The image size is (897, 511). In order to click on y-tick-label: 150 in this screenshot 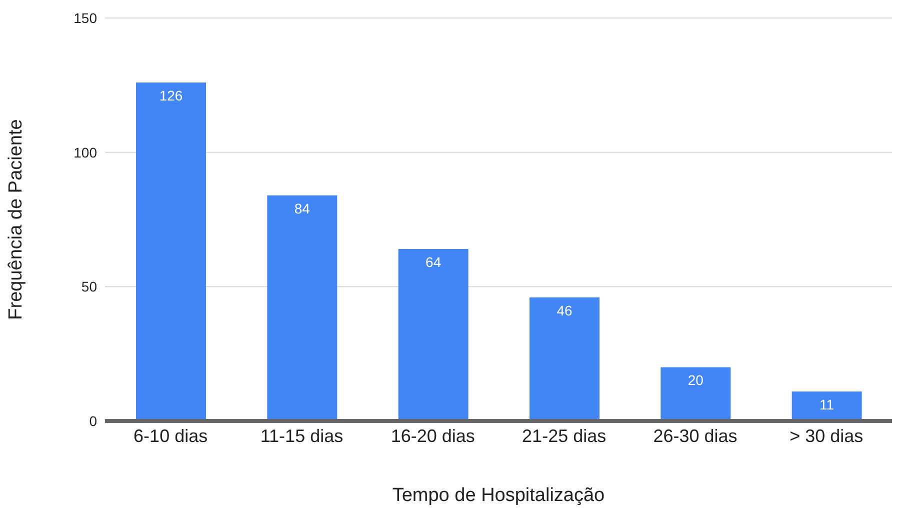, I will do `click(86, 18)`.